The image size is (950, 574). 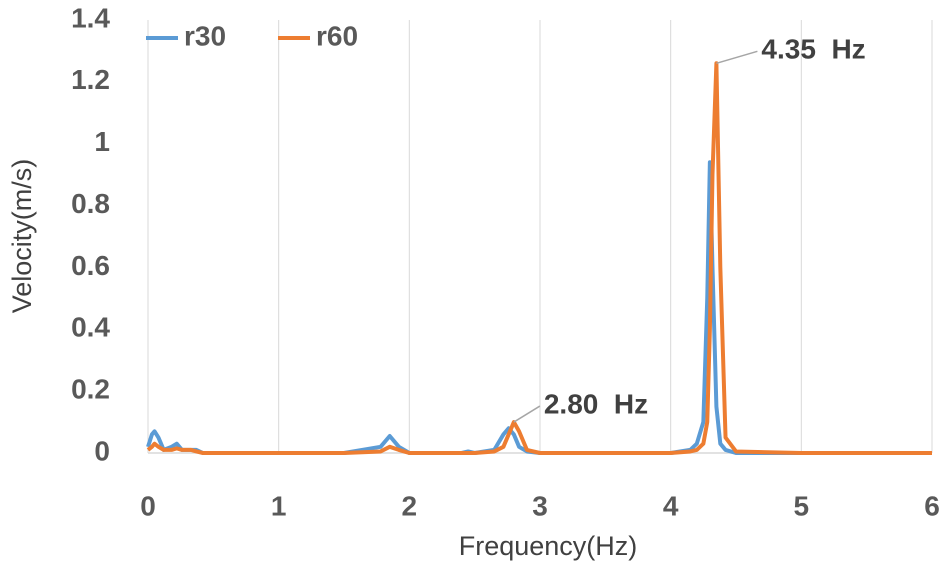 What do you see at coordinates (671, 505) in the screenshot?
I see `x-tick-label: 4` at bounding box center [671, 505].